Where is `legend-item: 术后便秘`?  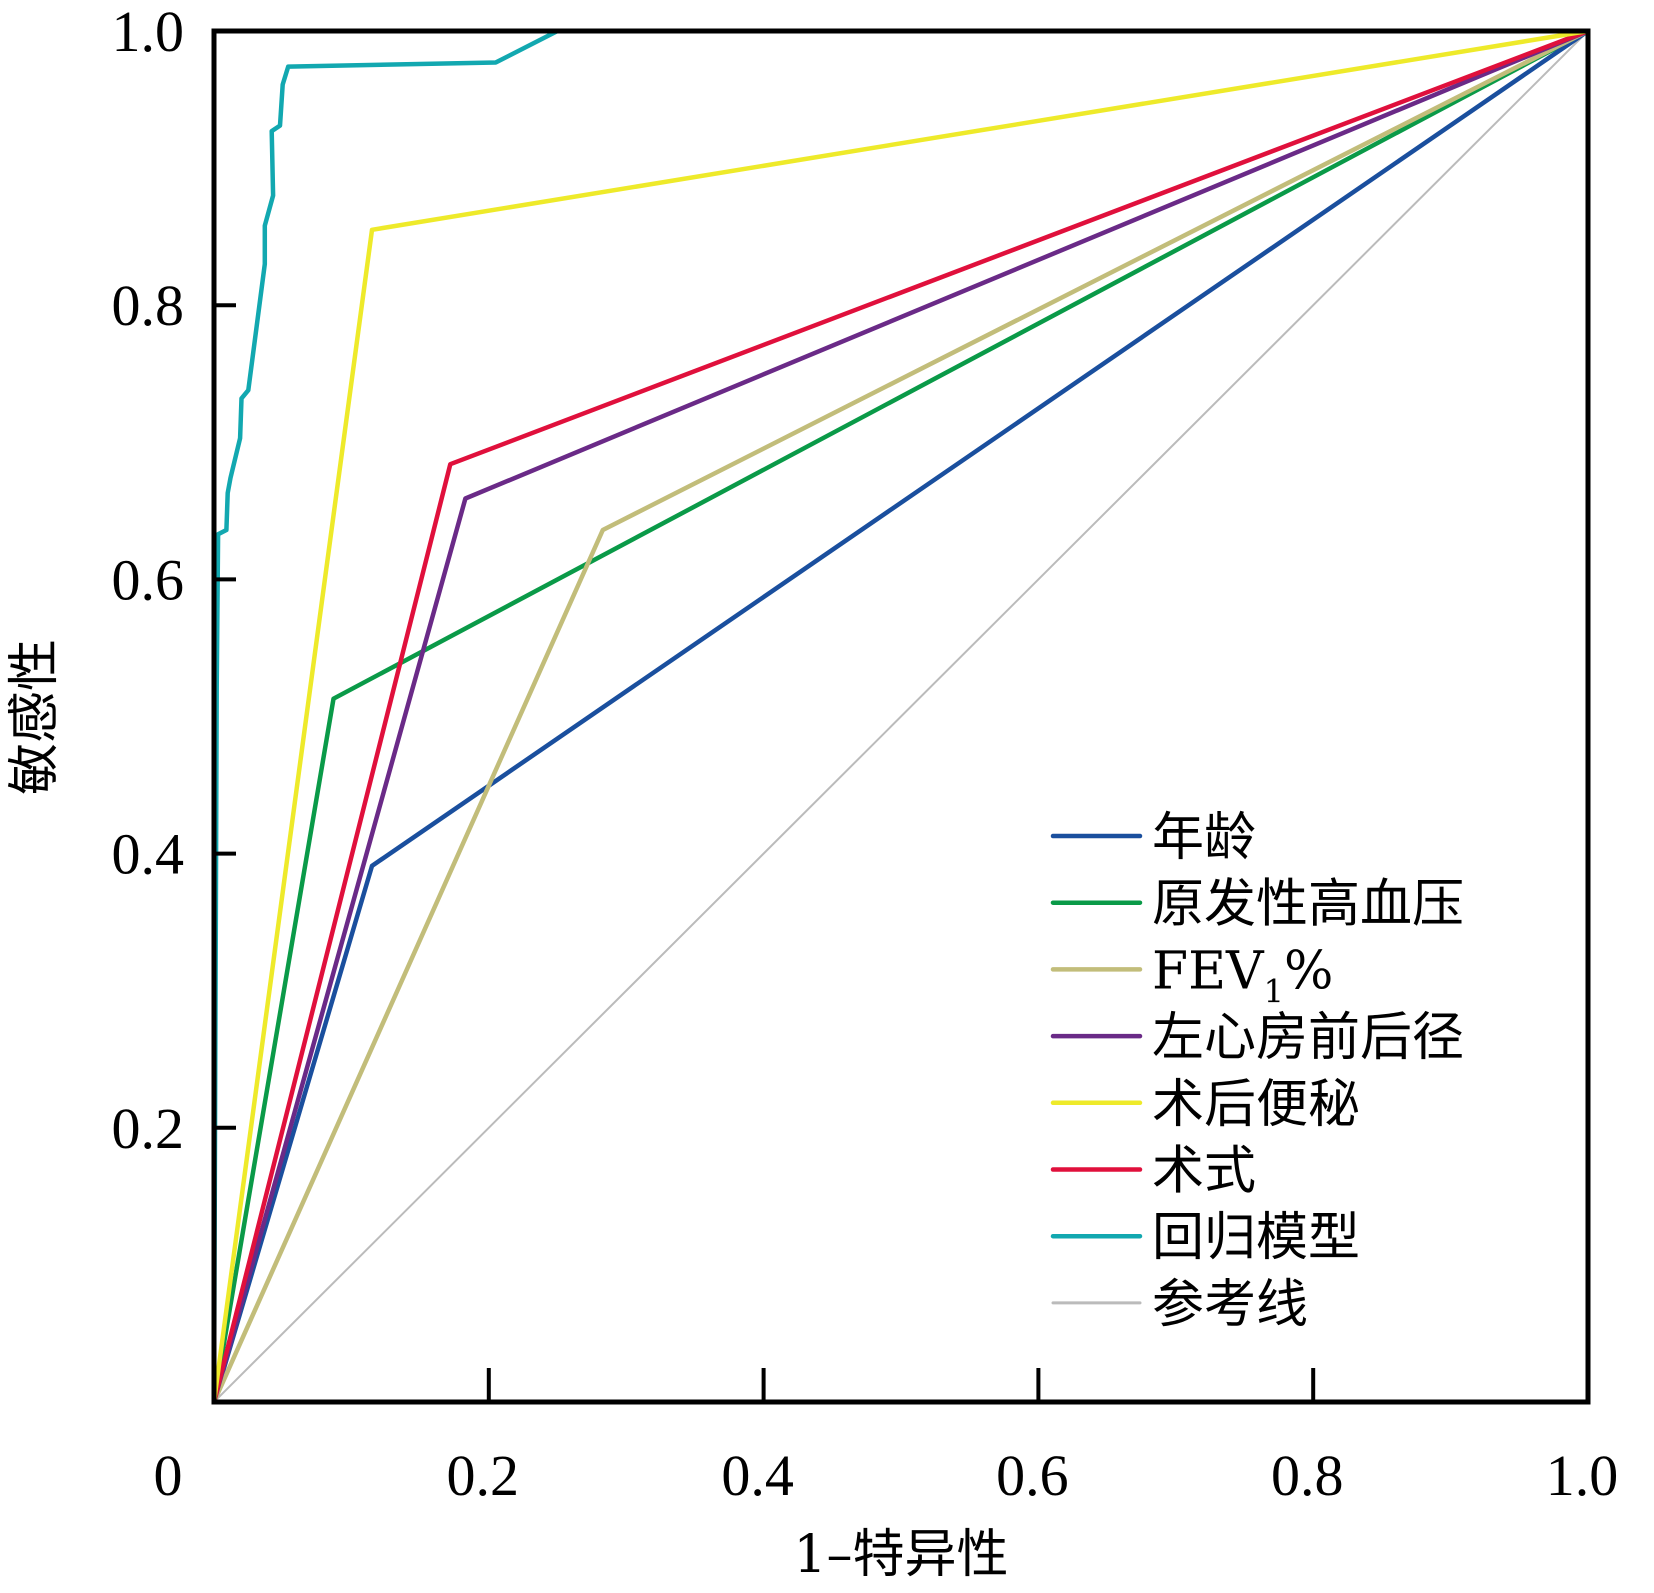
legend-item: 术后便秘 is located at coordinates (1205, 1105).